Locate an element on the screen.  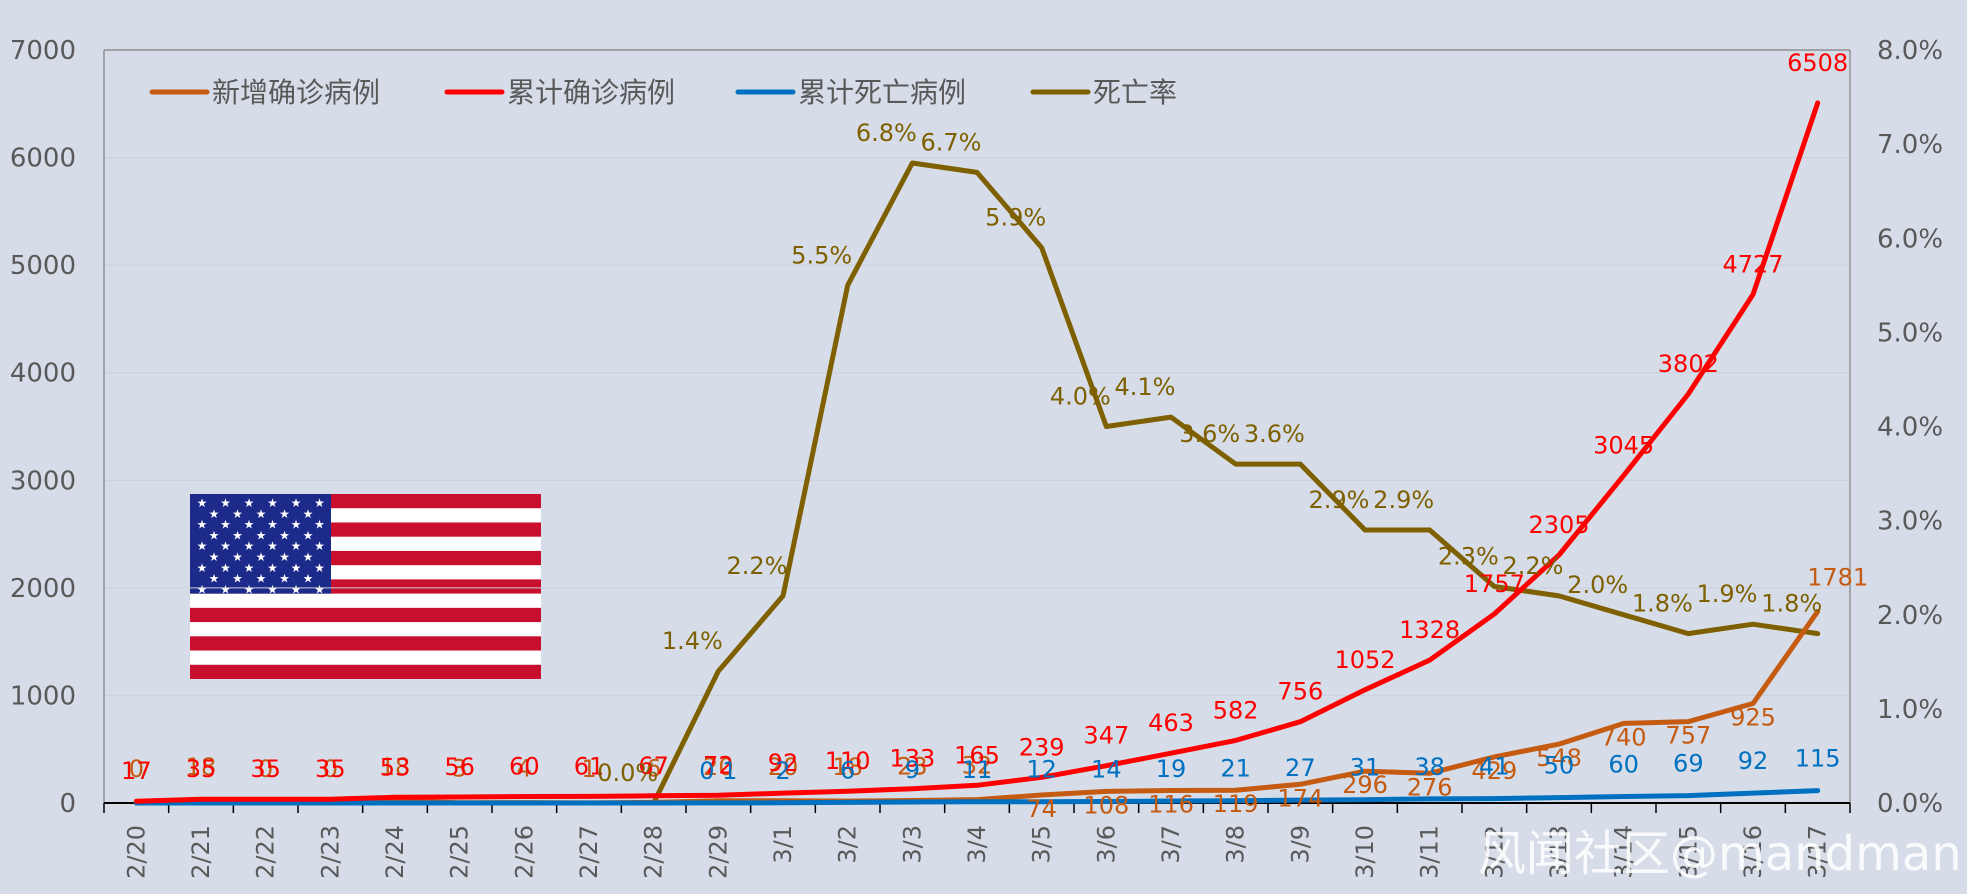
data-label: 165 is located at coordinates (977, 755).